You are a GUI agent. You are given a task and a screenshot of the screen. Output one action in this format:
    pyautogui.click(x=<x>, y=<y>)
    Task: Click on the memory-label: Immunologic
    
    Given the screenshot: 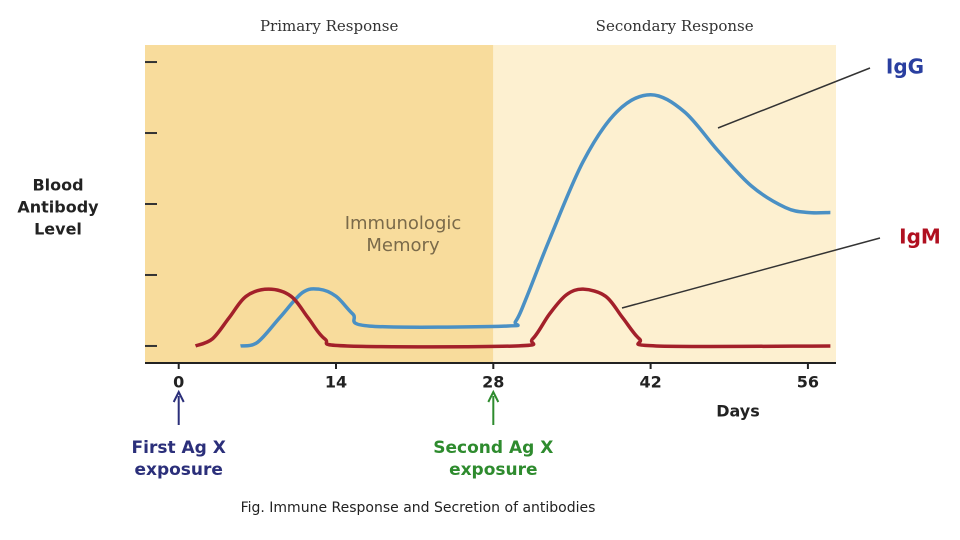 What is the action you would take?
    pyautogui.click(x=403, y=223)
    